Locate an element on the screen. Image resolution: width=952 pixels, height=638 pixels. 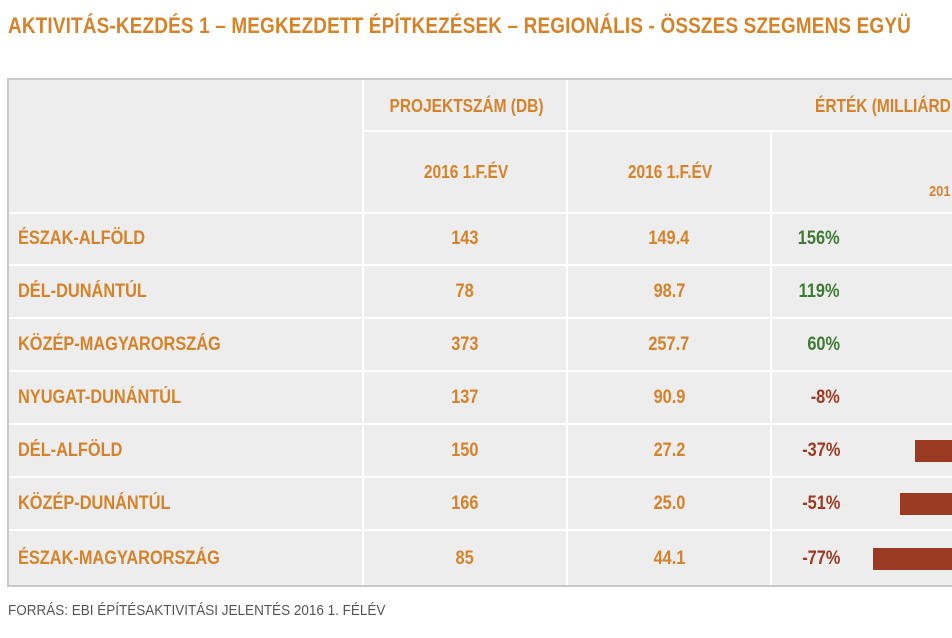
region-name: DÉL-DUNÁNTÚL is located at coordinates (82, 291).